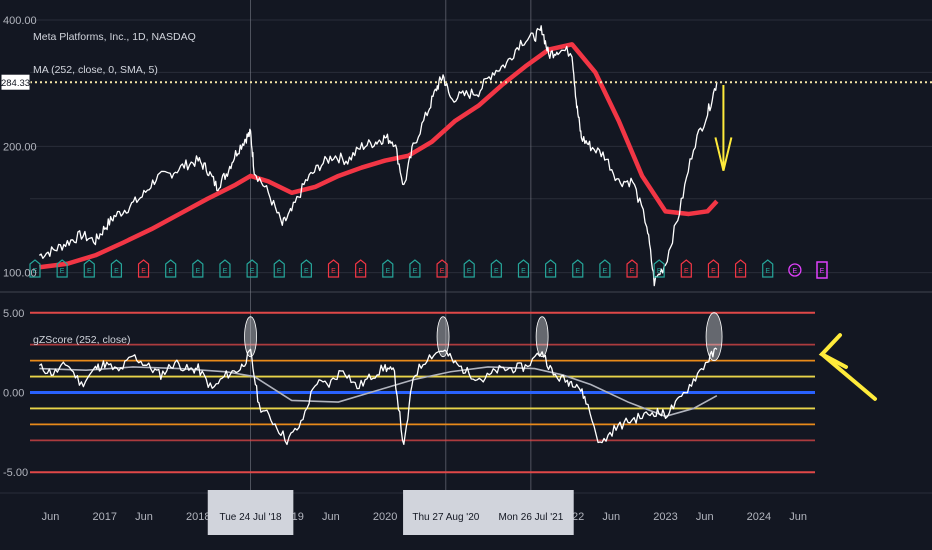 This screenshot has height=550, width=932. What do you see at coordinates (20, 147) in the screenshot?
I see `price-tick-label: 200.00` at bounding box center [20, 147].